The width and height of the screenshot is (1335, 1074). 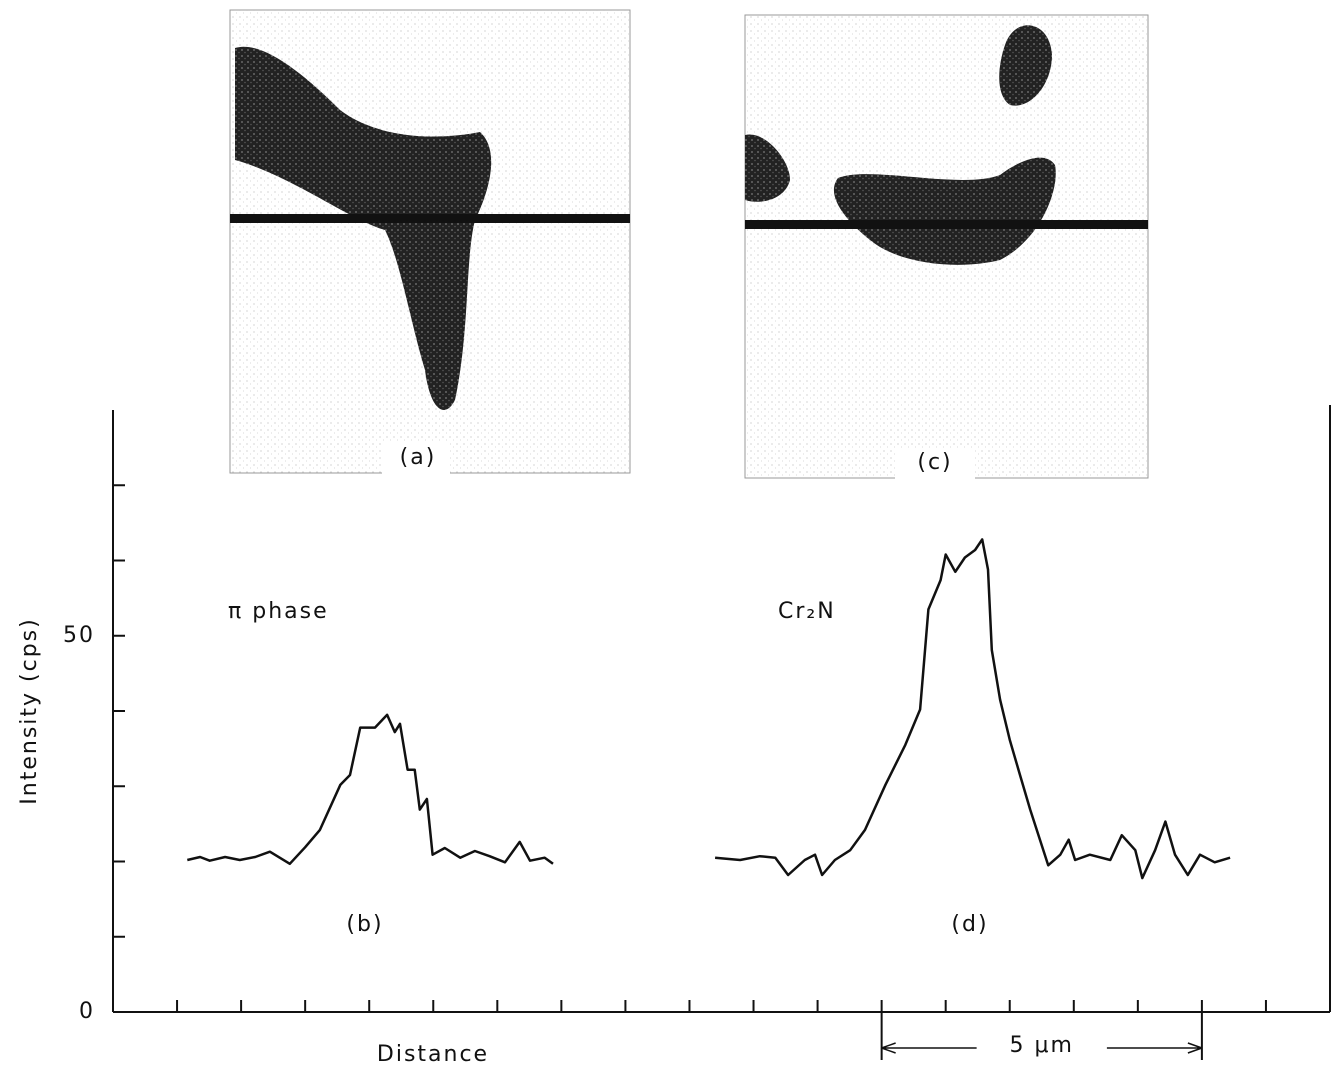 What do you see at coordinates (278, 611) in the screenshot?
I see `series-name: π phase` at bounding box center [278, 611].